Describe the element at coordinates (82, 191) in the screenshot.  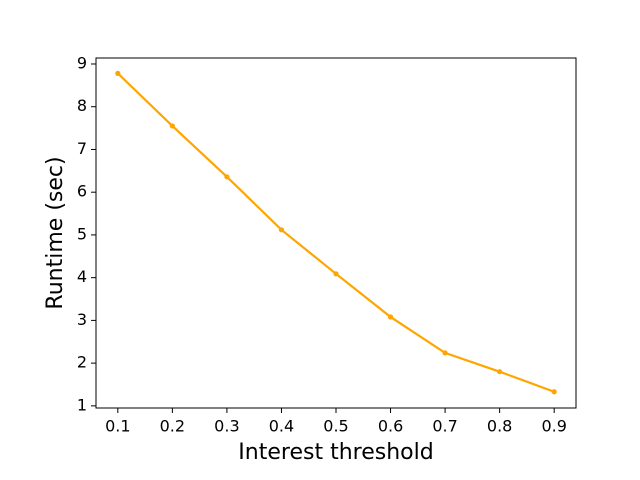
I see `y-tick-label: 6` at that location.